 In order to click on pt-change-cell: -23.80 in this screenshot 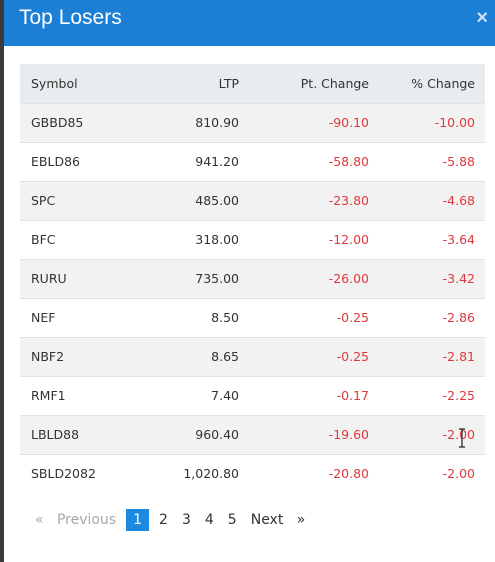, I will do `click(348, 200)`.